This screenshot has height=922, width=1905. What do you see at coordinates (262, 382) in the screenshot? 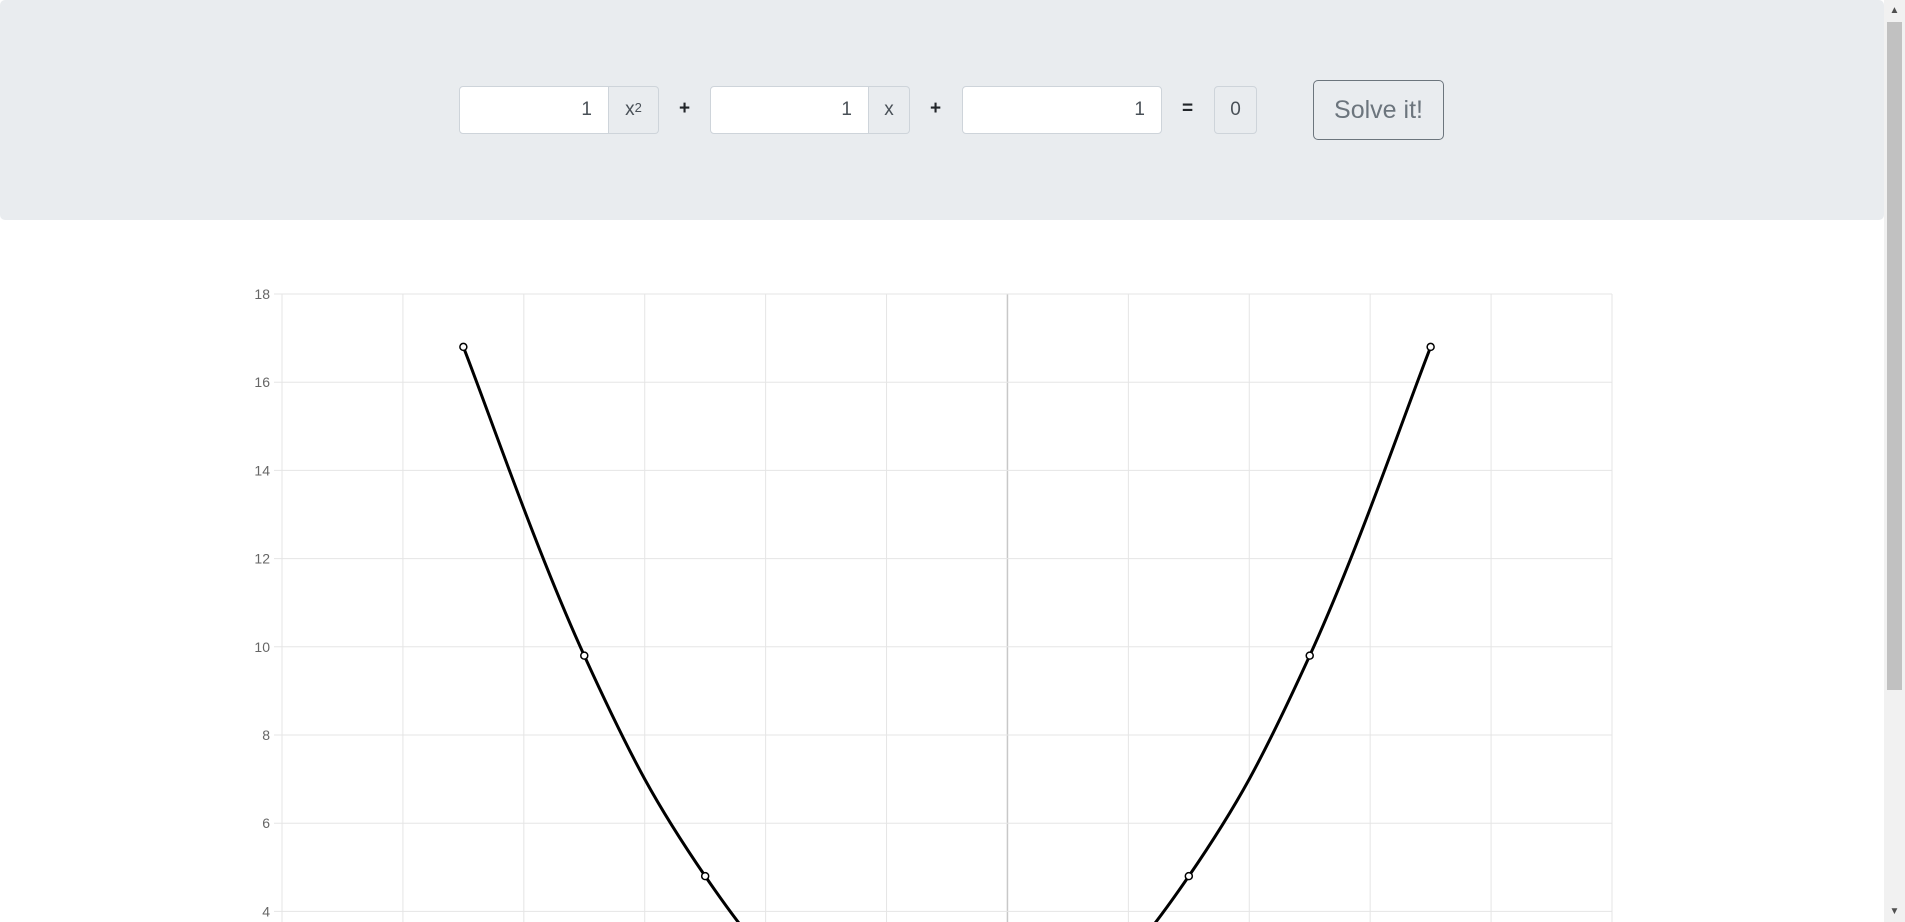
I see `y-tick-label: 16` at bounding box center [262, 382].